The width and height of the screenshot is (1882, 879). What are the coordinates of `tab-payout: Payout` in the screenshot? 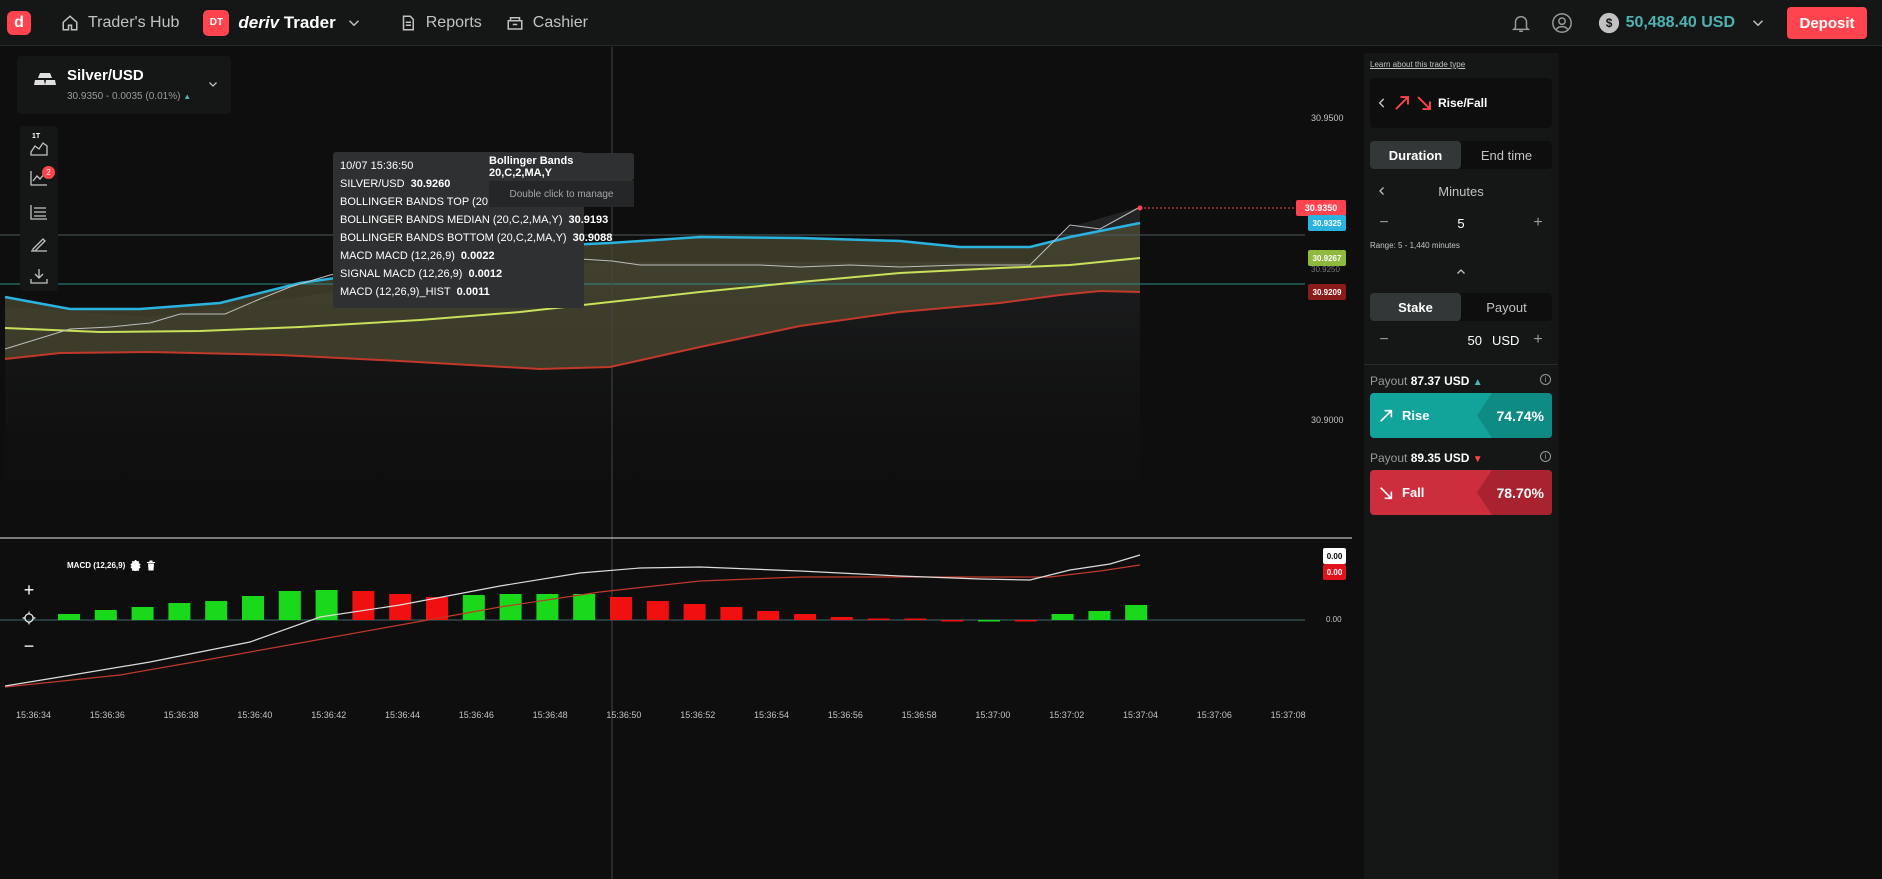 It's located at (1506, 307).